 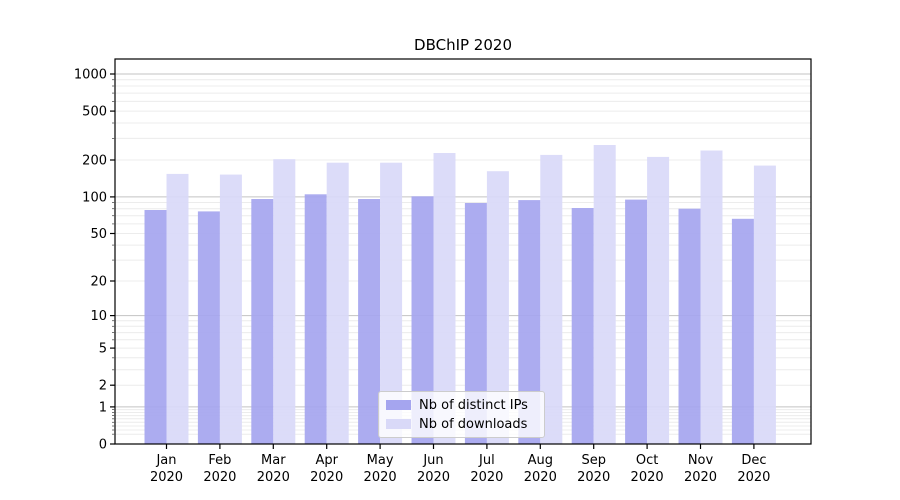 I want to click on y-tick-label: 500, so click(x=94, y=112).